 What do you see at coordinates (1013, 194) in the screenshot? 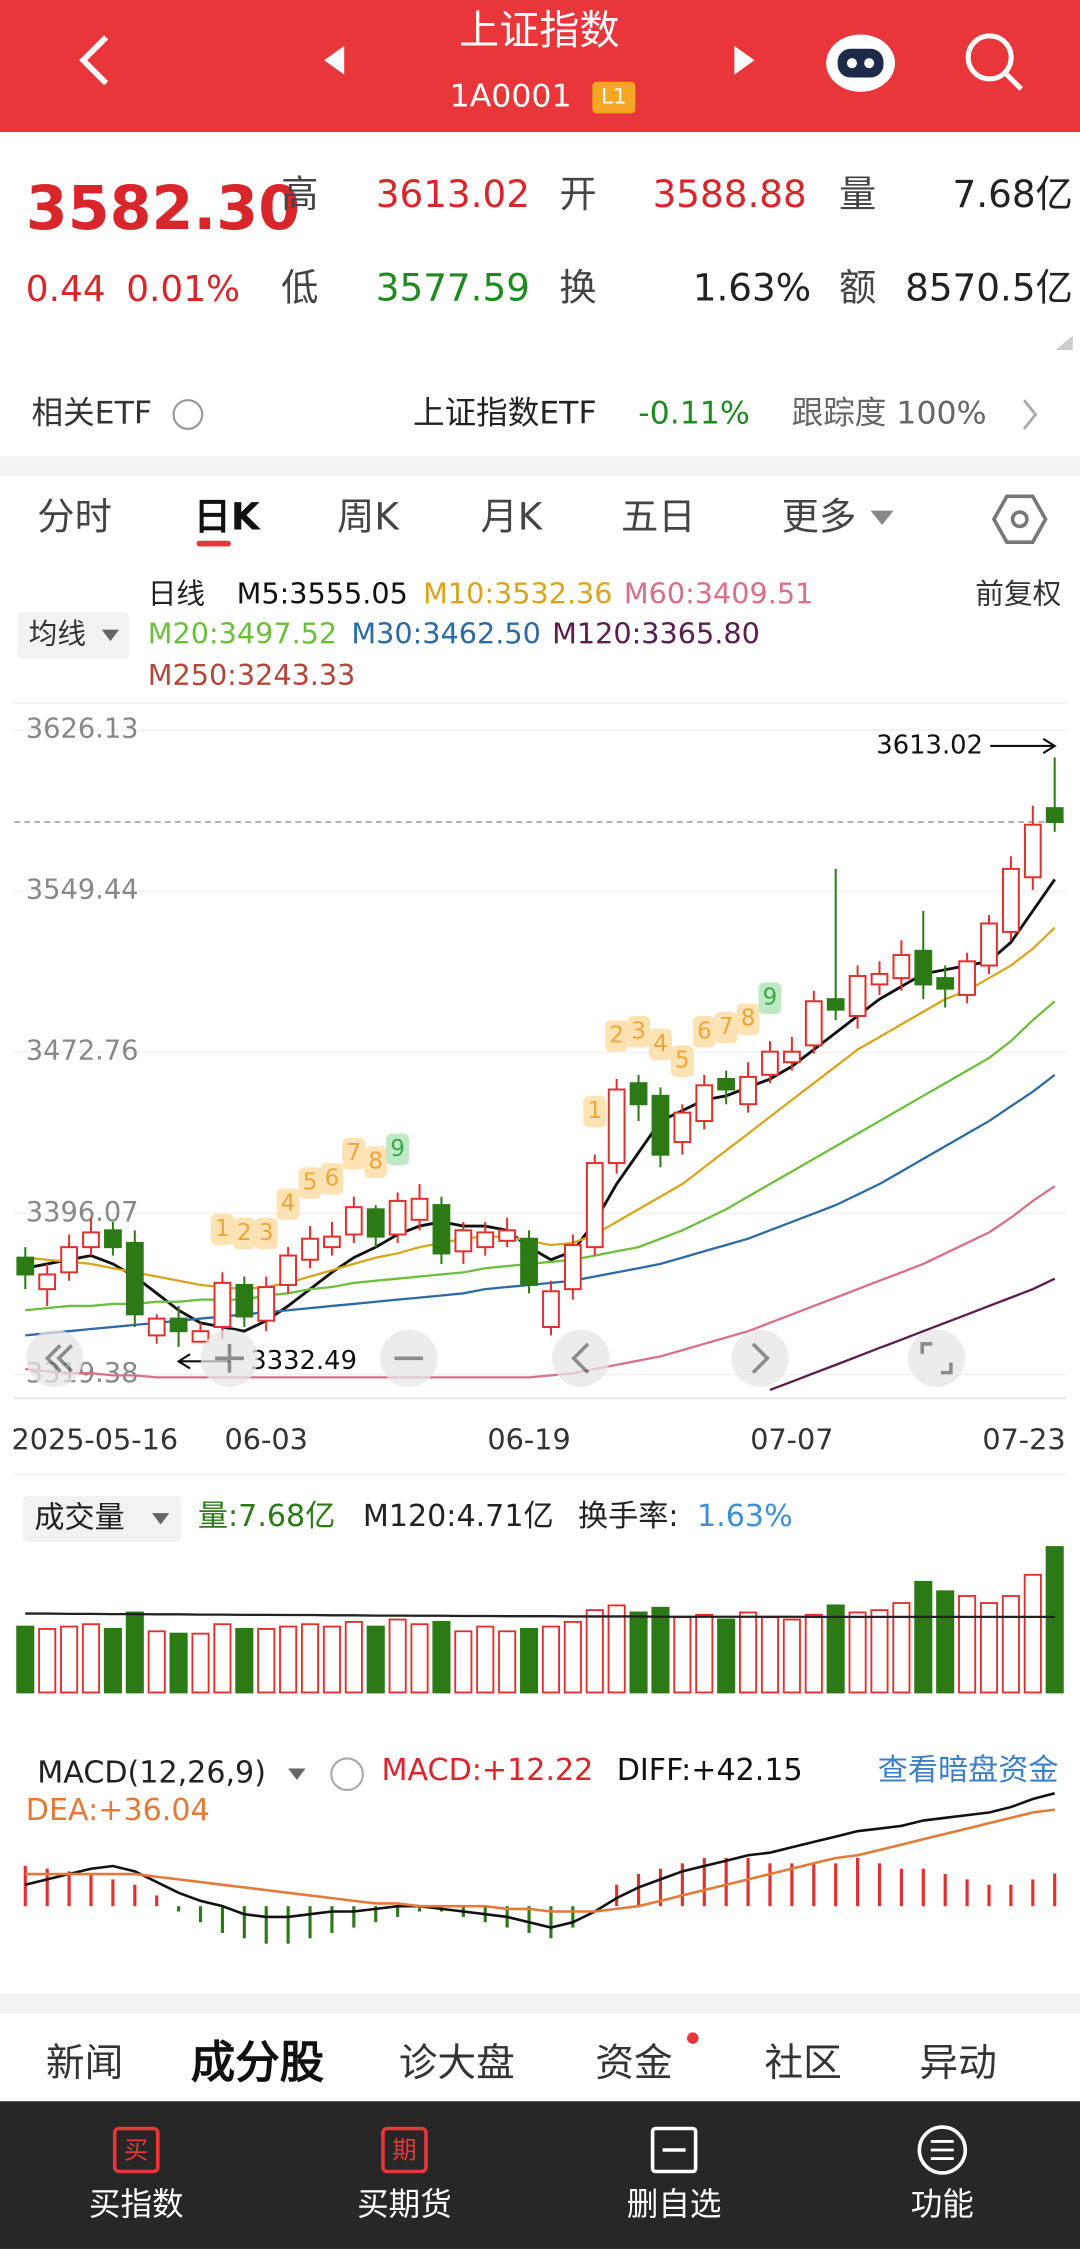
I see `value: 7.68亿` at bounding box center [1013, 194].